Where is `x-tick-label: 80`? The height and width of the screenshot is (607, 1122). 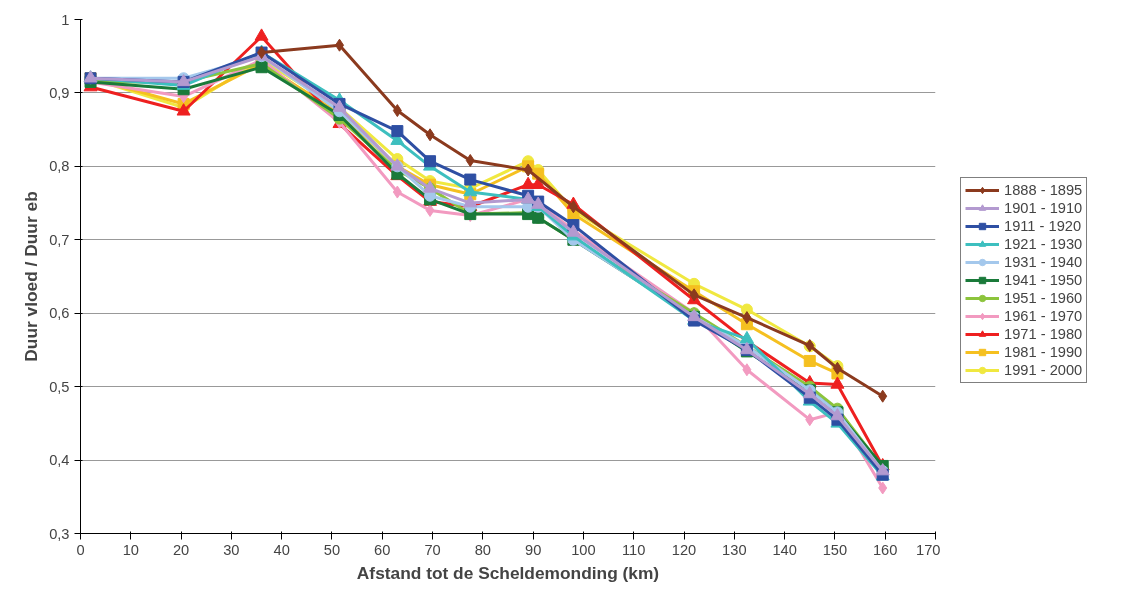 x-tick-label: 80 is located at coordinates (483, 549).